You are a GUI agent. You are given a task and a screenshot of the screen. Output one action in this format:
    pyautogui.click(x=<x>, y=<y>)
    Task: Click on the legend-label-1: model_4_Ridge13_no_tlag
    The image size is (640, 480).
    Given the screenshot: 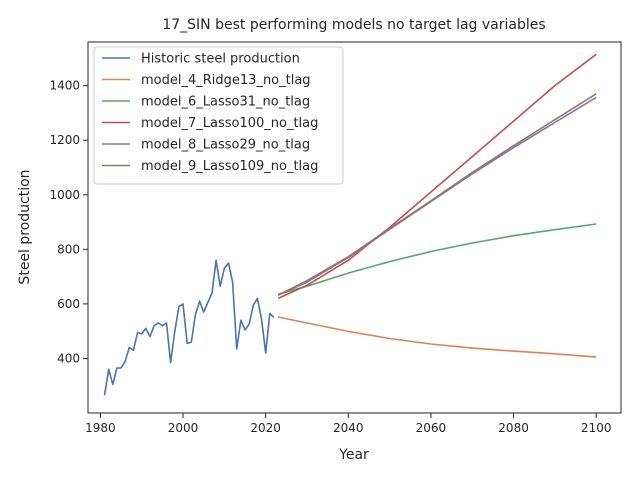 What is the action you would take?
    pyautogui.click(x=226, y=80)
    